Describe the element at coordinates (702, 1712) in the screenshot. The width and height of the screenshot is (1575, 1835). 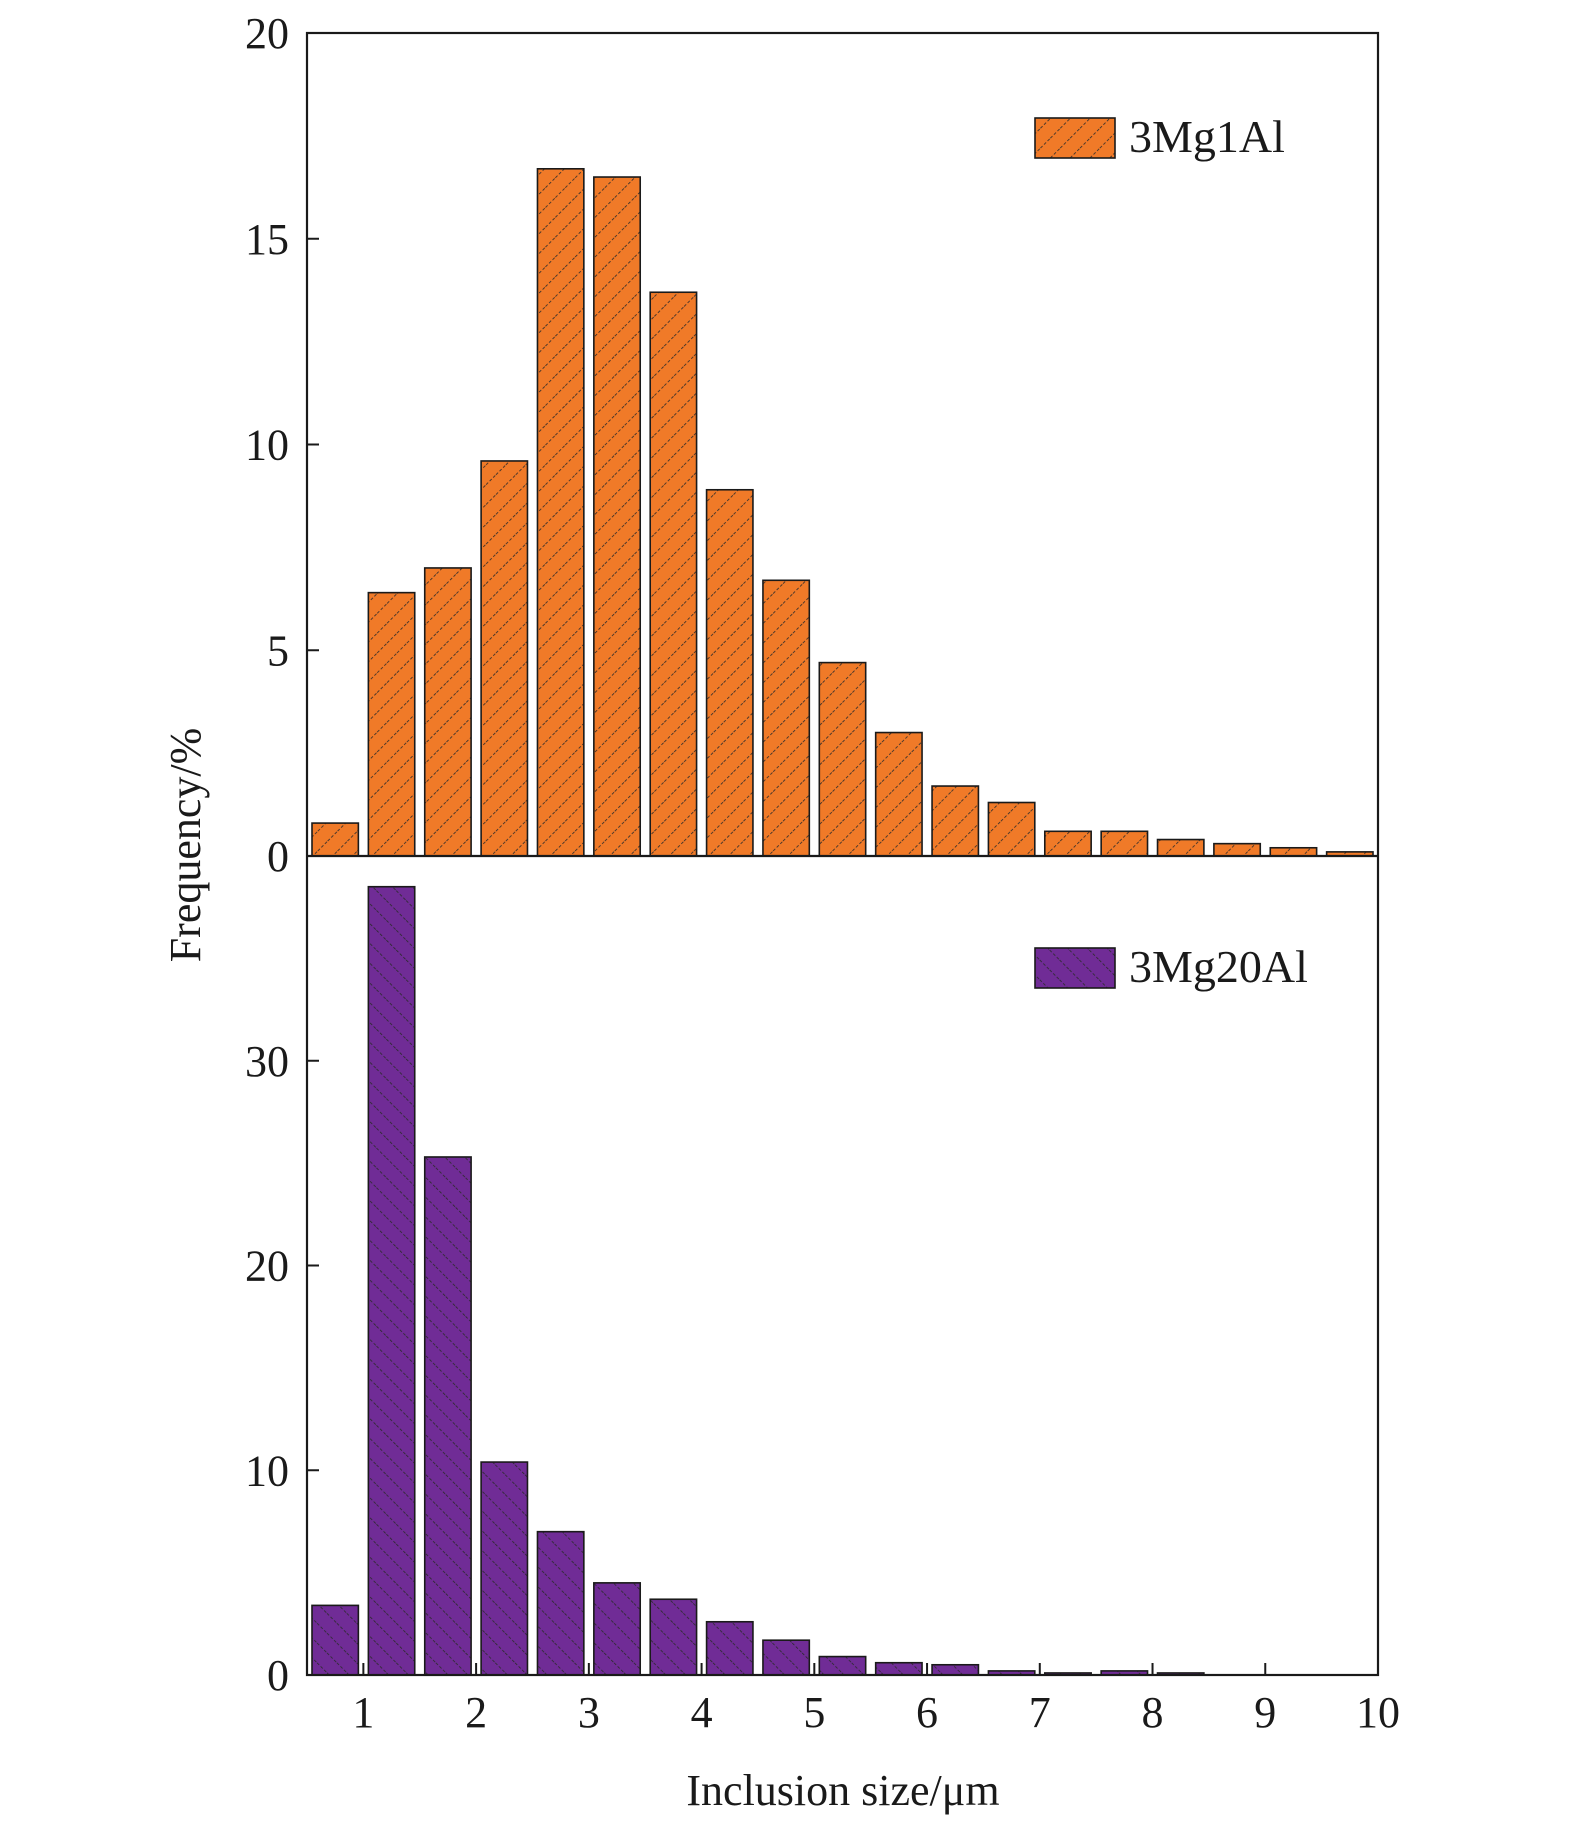
I see `x-tick-label: 4` at that location.